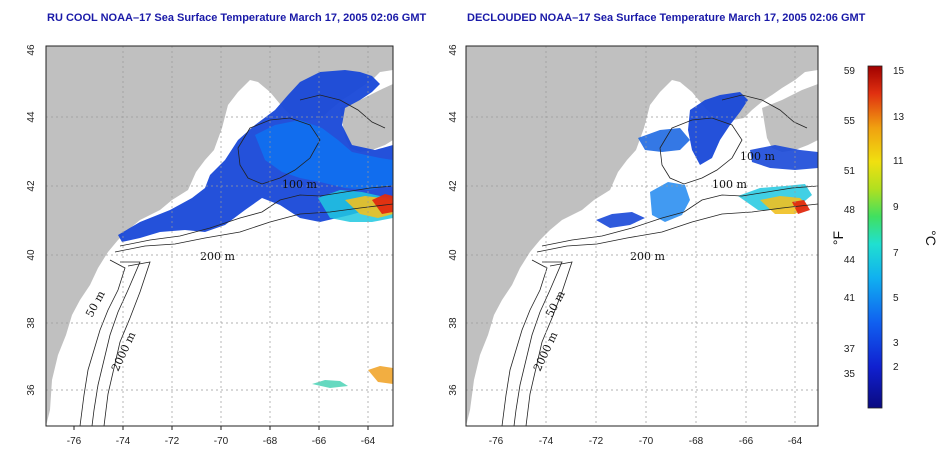 The width and height of the screenshot is (950, 475). Describe the element at coordinates (896, 367) in the screenshot. I see `colorbar-c-tick: 2` at that location.